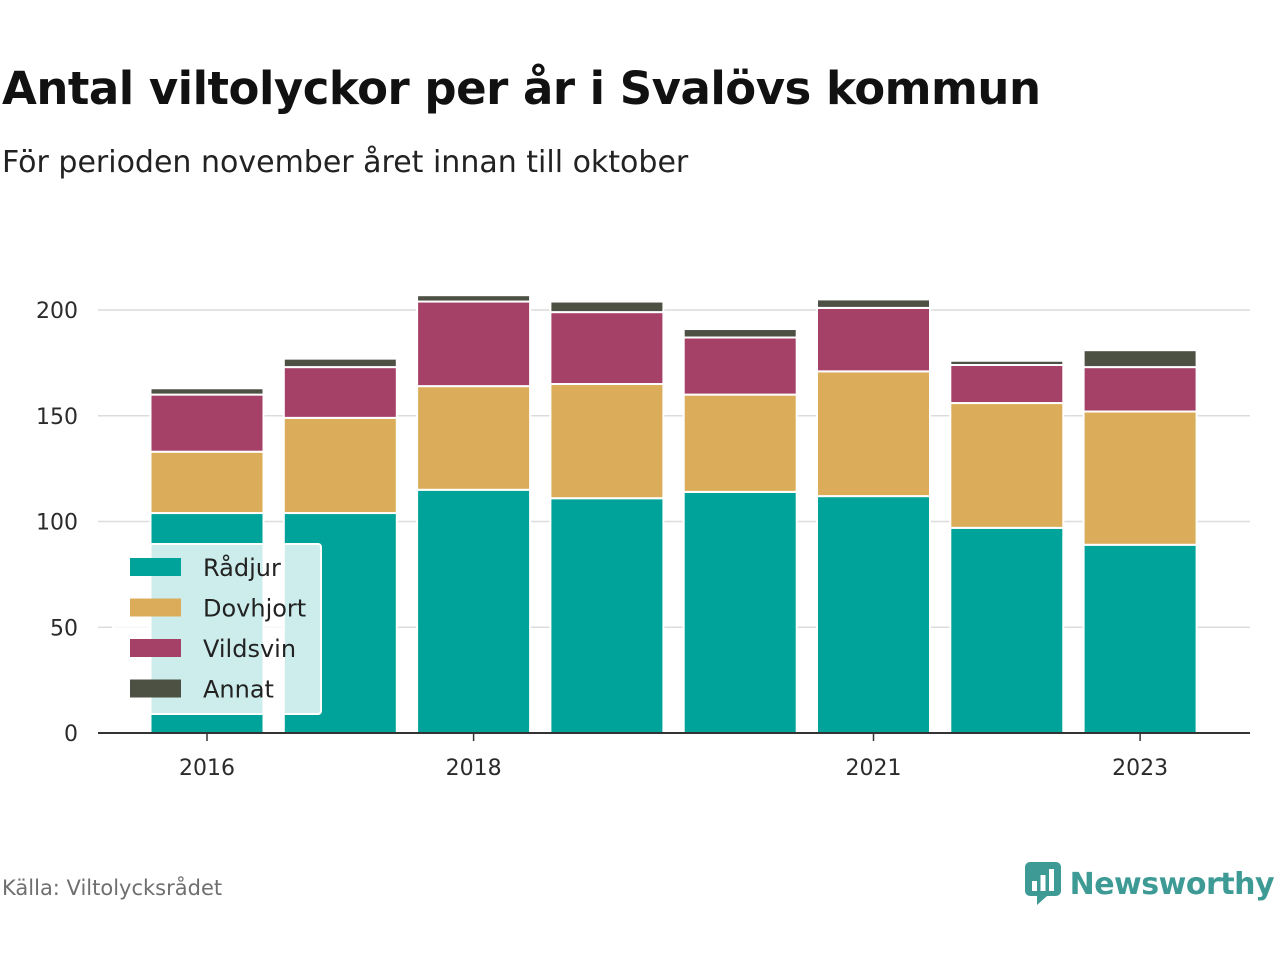  I want to click on bar-2023-annat, so click(1140, 359).